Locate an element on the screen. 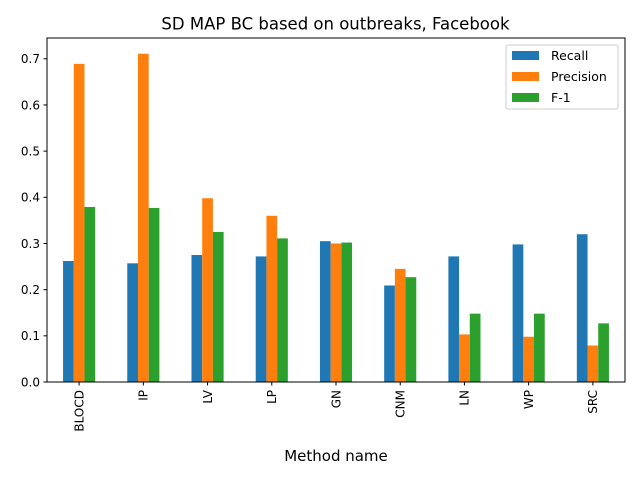  bar-f1-gn is located at coordinates (347, 312).